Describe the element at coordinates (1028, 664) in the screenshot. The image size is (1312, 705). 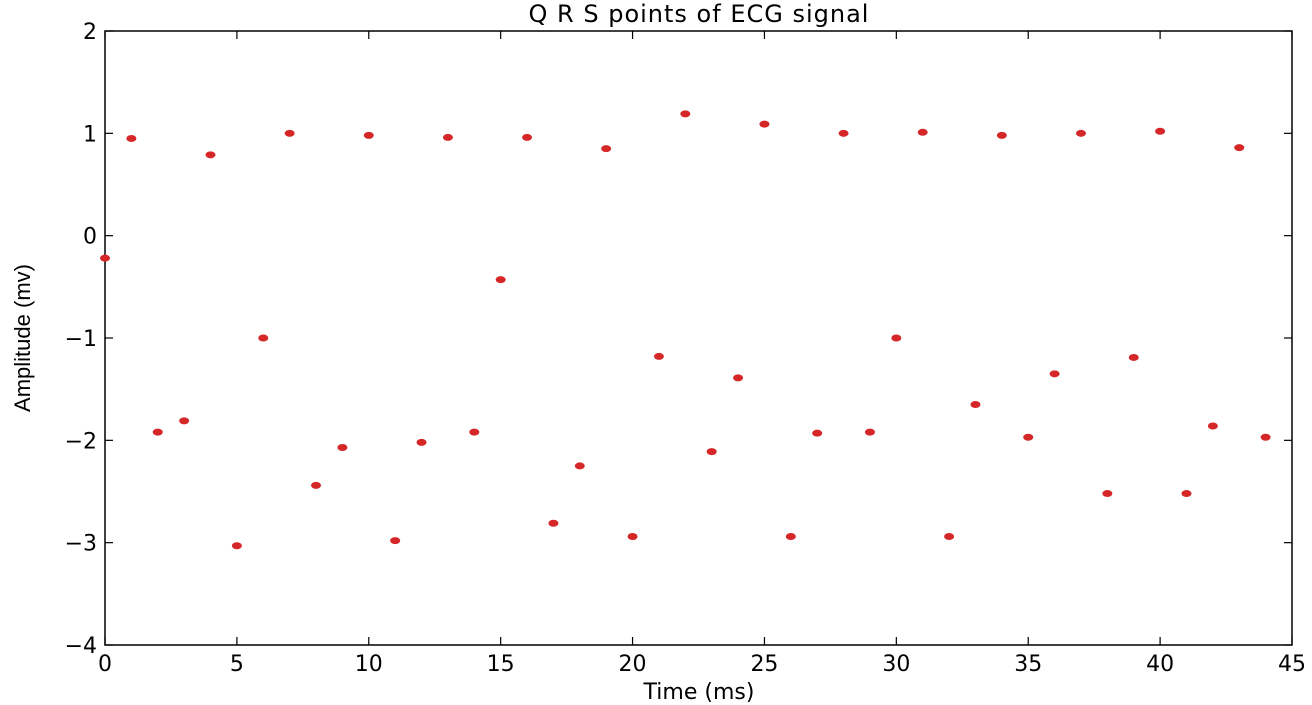
I see `x-tick-label: 35` at that location.